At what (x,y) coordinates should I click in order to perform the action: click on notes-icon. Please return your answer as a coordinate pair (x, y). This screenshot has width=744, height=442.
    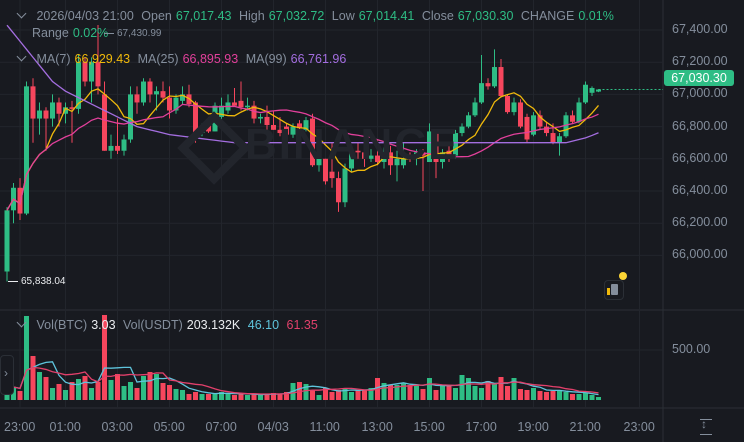
    Looking at the image, I should click on (614, 290).